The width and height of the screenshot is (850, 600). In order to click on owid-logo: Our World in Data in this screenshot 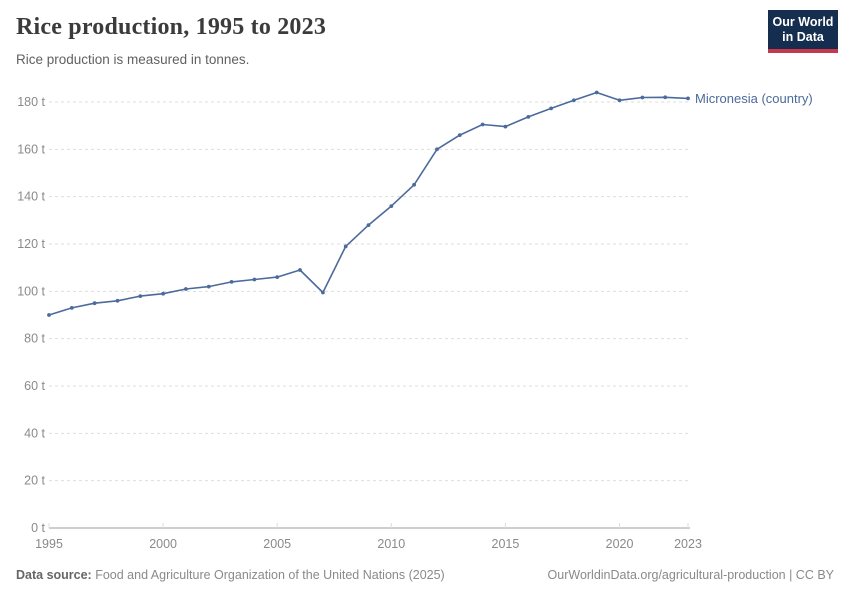, I will do `click(803, 31)`.